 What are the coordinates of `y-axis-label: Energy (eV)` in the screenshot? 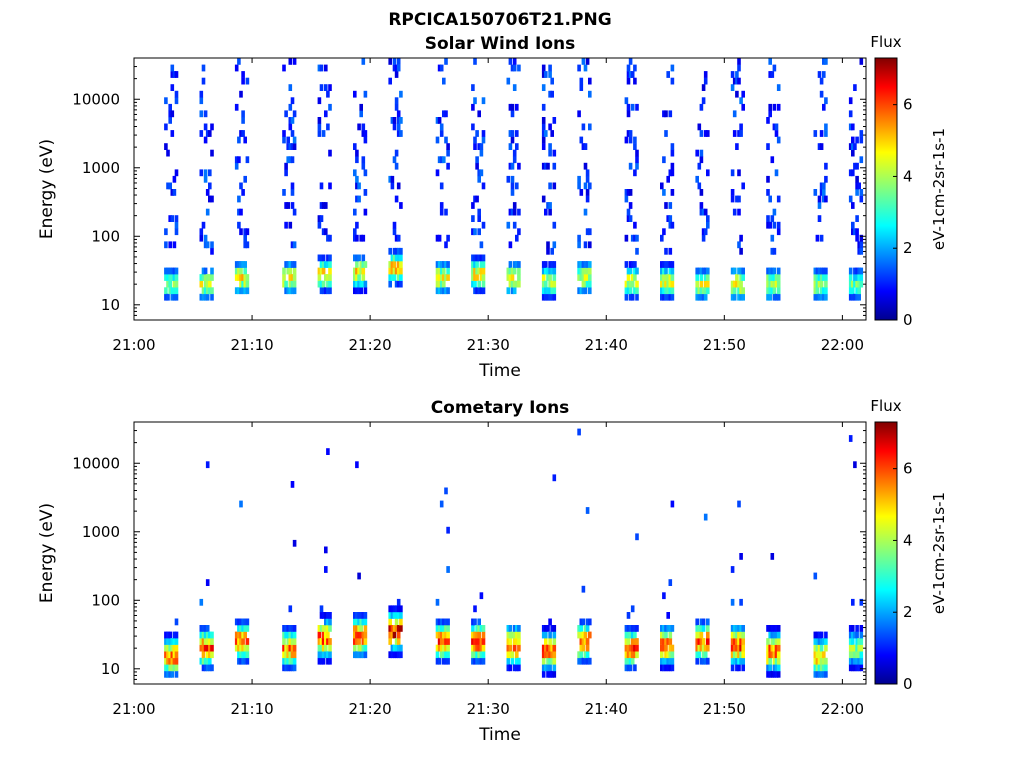 It's located at (47, 189).